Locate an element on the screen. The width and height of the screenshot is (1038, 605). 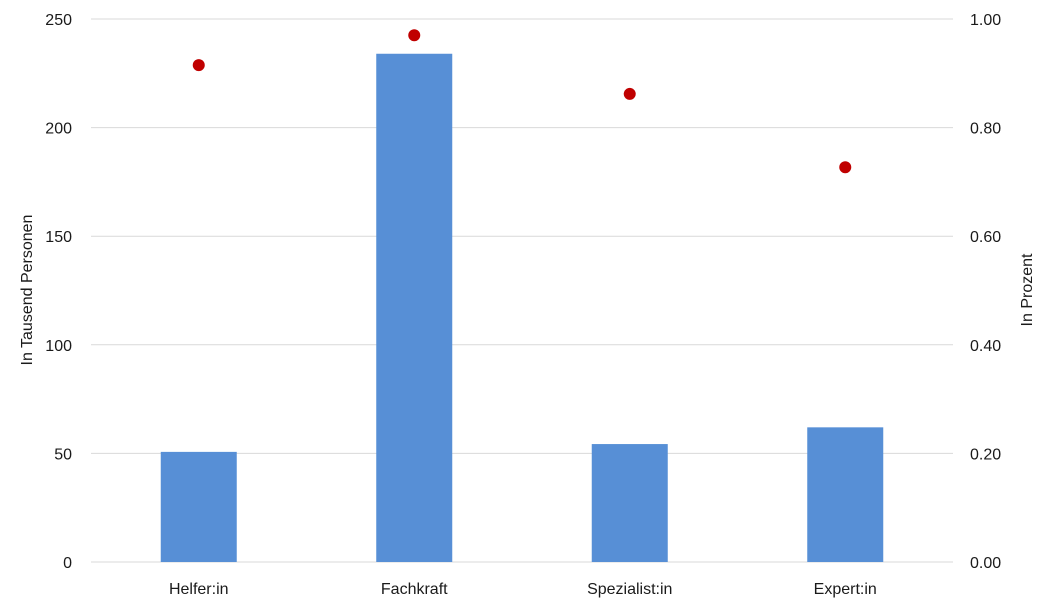
left-axis-title: In Tausend Personen is located at coordinates (27, 290).